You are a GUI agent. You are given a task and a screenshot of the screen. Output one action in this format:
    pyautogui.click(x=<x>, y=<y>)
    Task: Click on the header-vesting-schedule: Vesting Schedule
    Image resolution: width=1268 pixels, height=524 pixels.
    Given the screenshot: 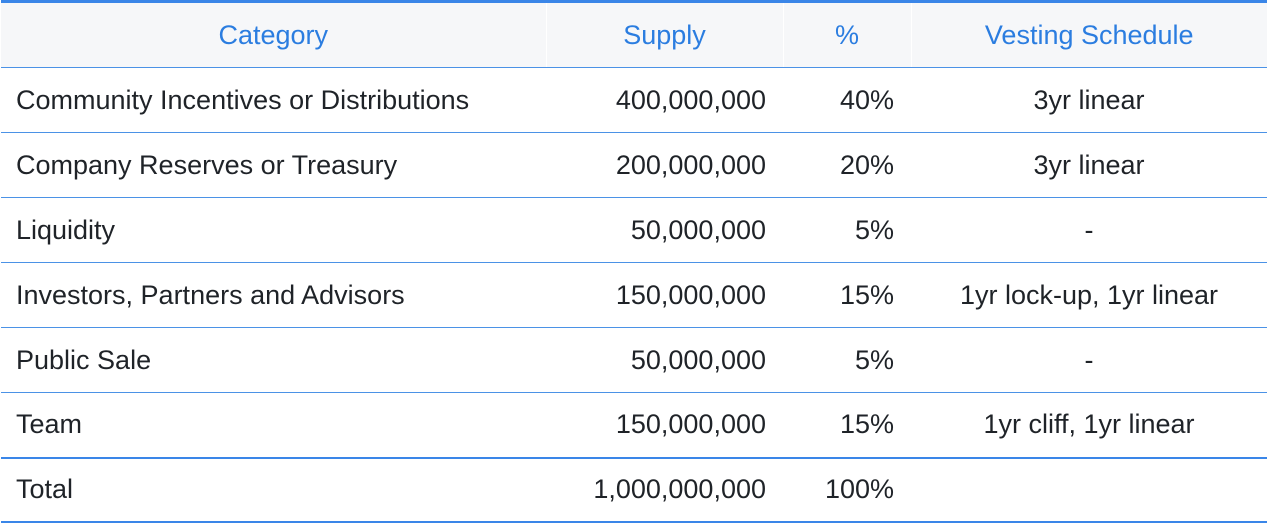 What is the action you would take?
    pyautogui.click(x=1088, y=34)
    